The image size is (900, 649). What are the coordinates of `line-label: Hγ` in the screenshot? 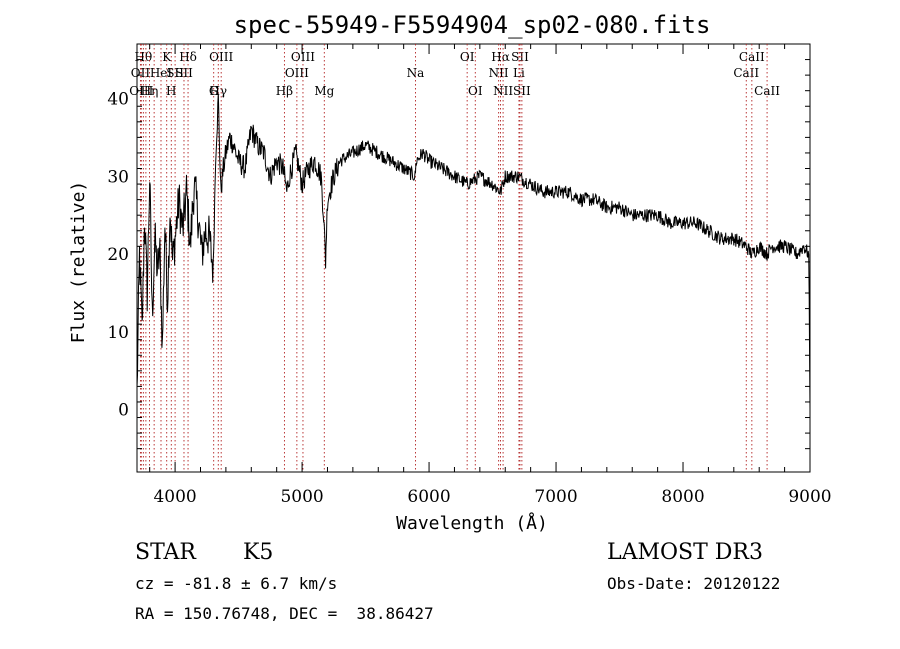 It's located at (218, 91).